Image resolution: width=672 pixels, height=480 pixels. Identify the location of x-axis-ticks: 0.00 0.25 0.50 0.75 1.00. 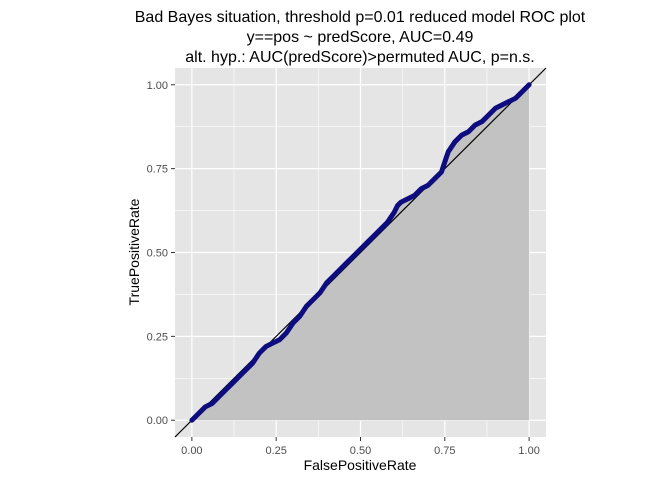
(360, 447).